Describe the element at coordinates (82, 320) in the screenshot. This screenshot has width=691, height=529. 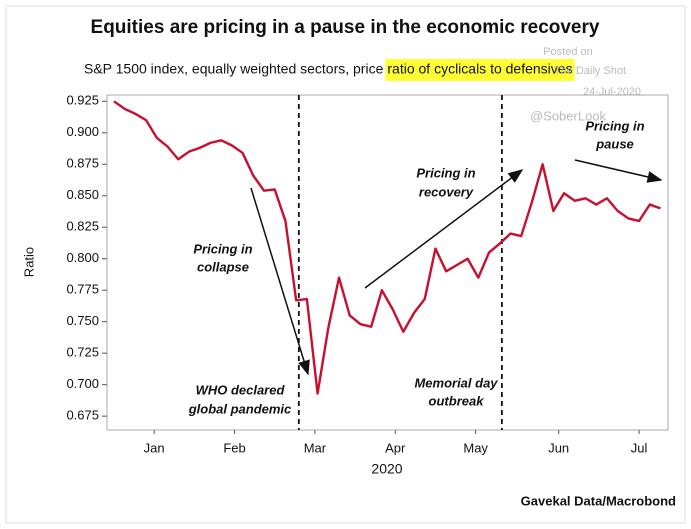
I see `y-tick-label: 0.750` at that location.